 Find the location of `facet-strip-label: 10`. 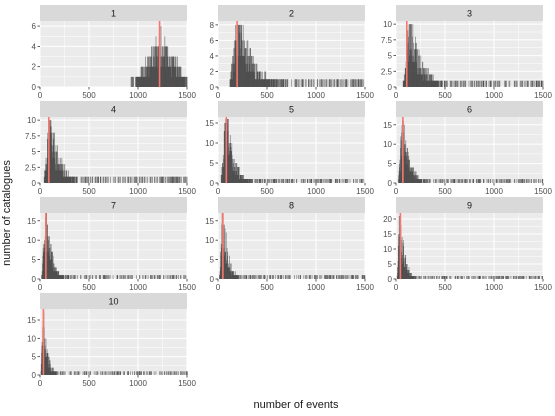

facet-strip-label: 10 is located at coordinates (113, 302).